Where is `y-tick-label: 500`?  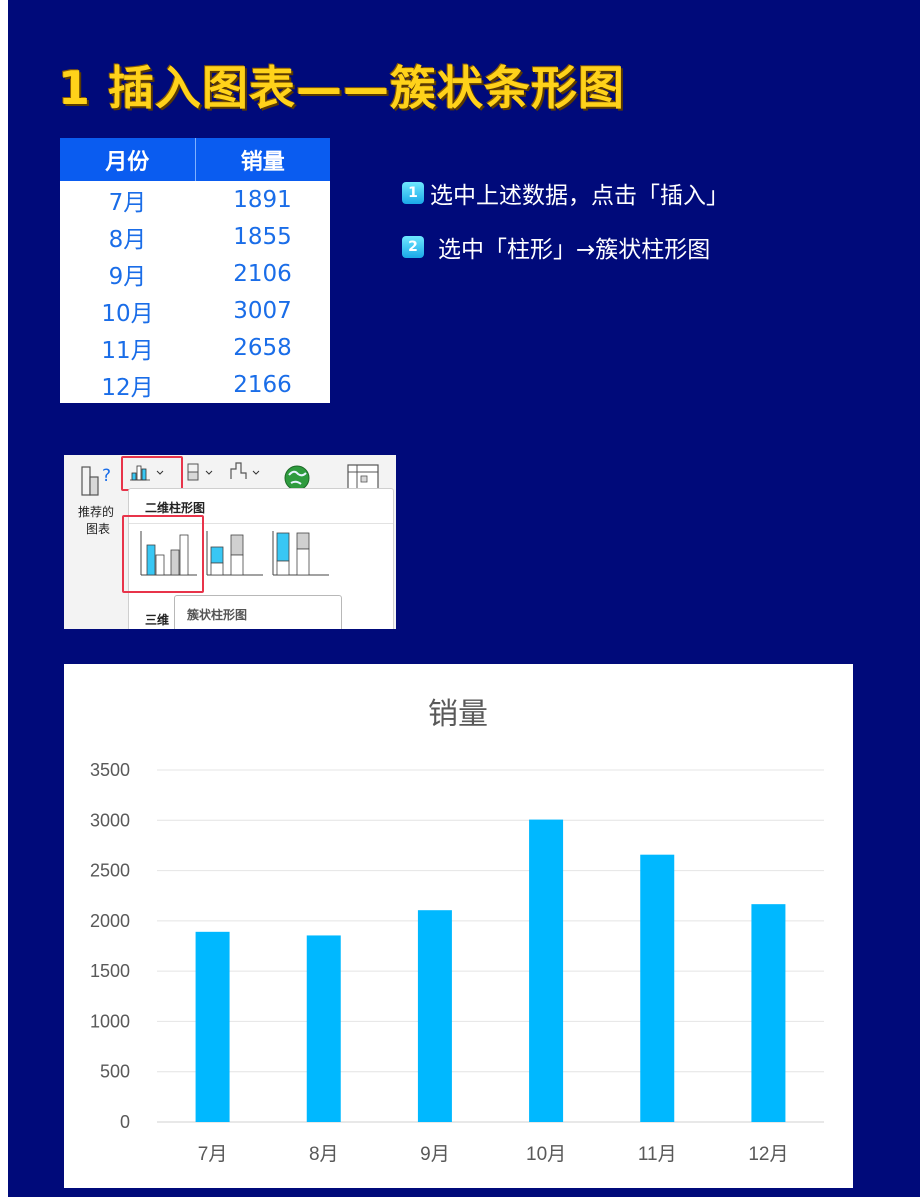 y-tick-label: 500 is located at coordinates (115, 1072).